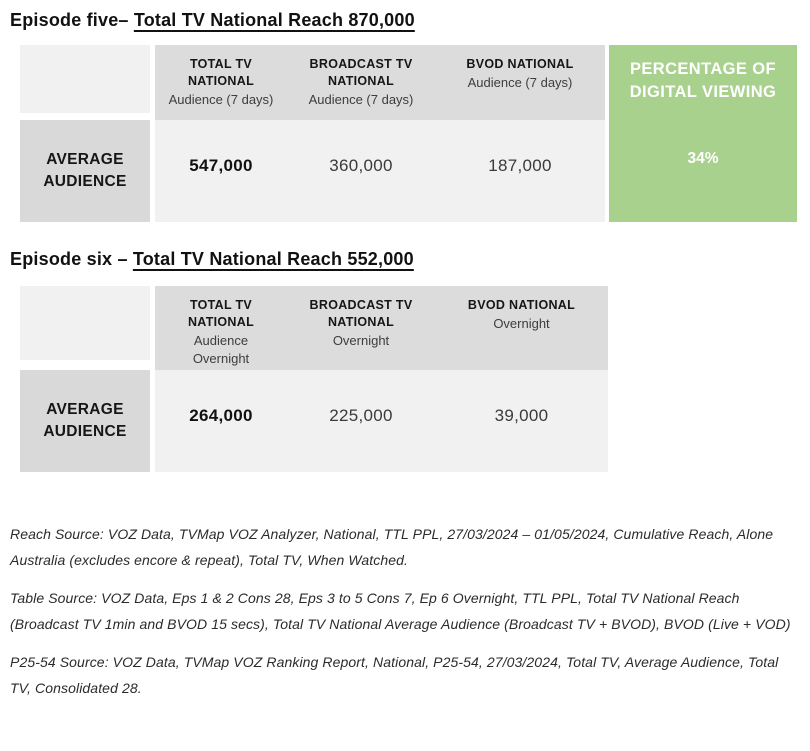 Image resolution: width=810 pixels, height=751 pixels. Describe the element at coordinates (221, 421) in the screenshot. I see `episode-six-value-total-tv: 264,000` at that location.